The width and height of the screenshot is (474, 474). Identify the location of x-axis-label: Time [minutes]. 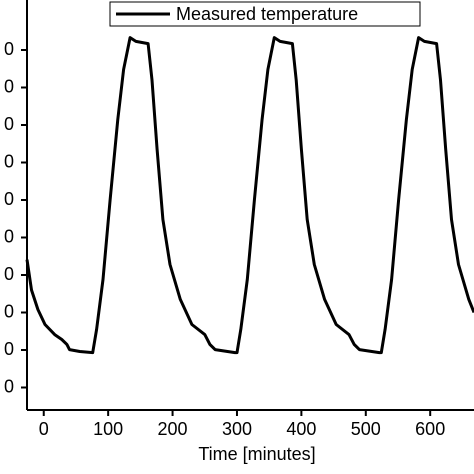
(256, 454).